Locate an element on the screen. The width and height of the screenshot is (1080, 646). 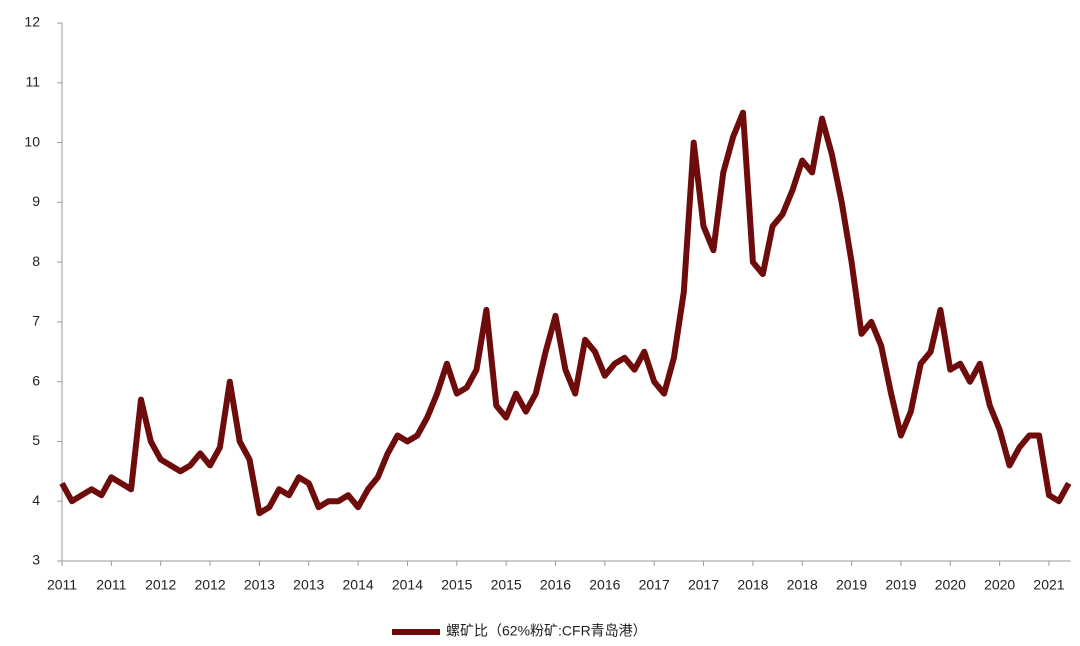
y-tick-label: 9 is located at coordinates (36, 201).